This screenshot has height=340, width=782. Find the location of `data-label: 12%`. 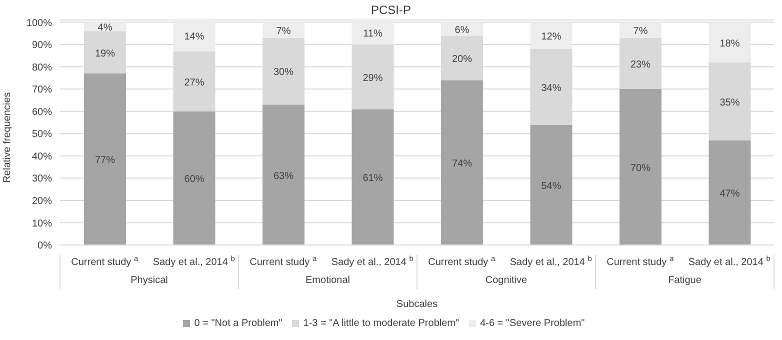

data-label: 12% is located at coordinates (551, 37).